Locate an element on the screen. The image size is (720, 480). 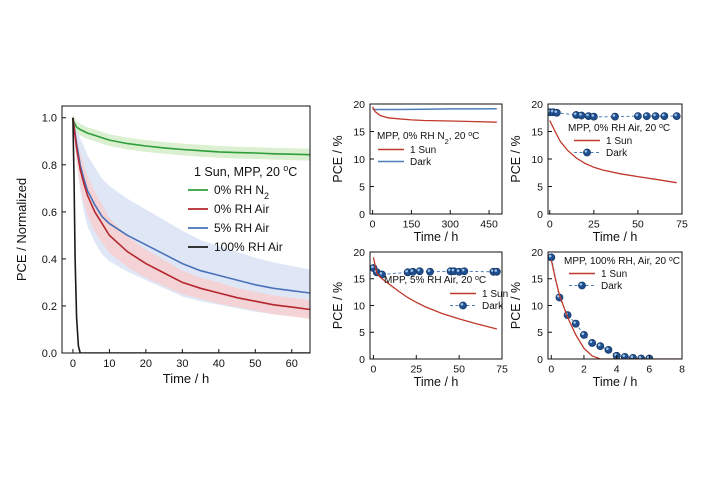
x-tick-label: 10 is located at coordinates (109, 364).